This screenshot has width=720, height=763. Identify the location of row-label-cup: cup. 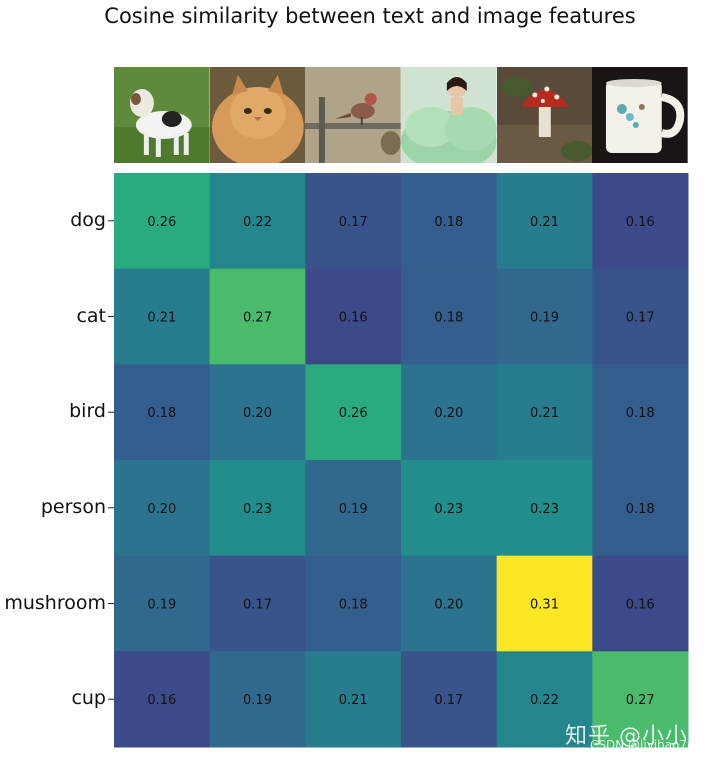
(88, 698).